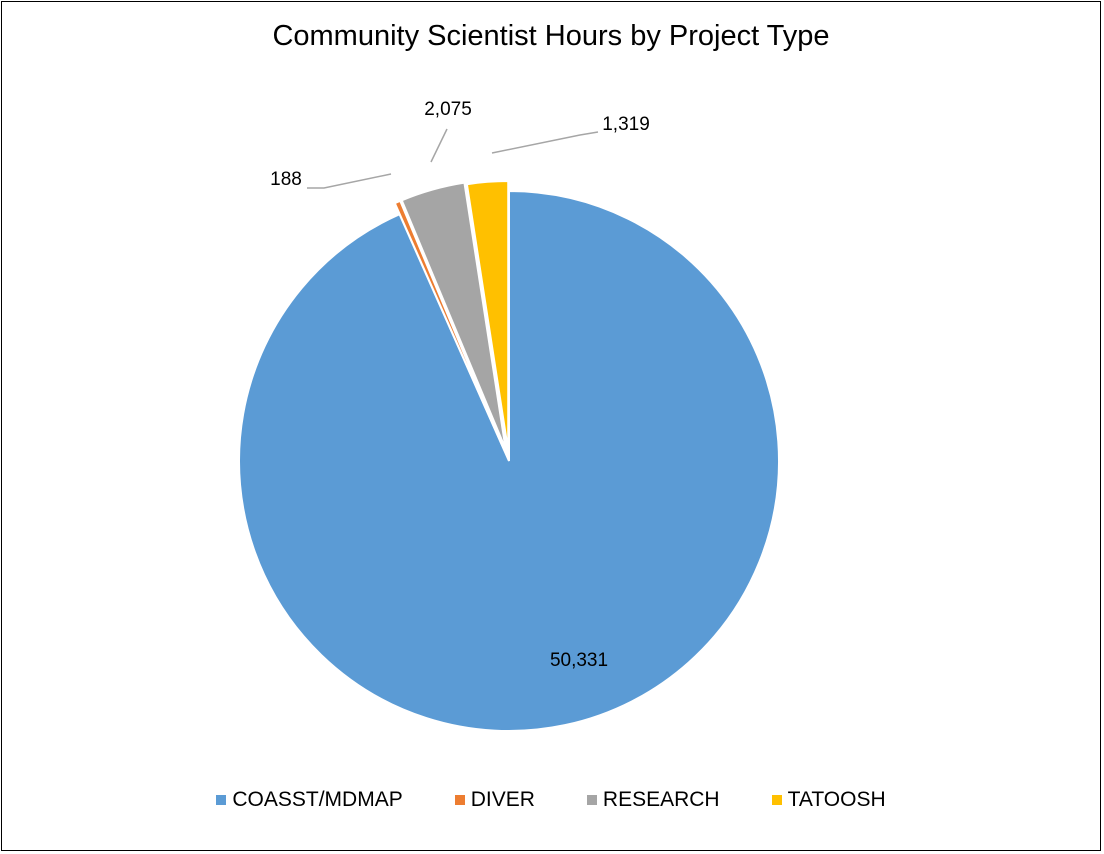  Describe the element at coordinates (448, 109) in the screenshot. I see `data-label-research: 2,075` at that location.